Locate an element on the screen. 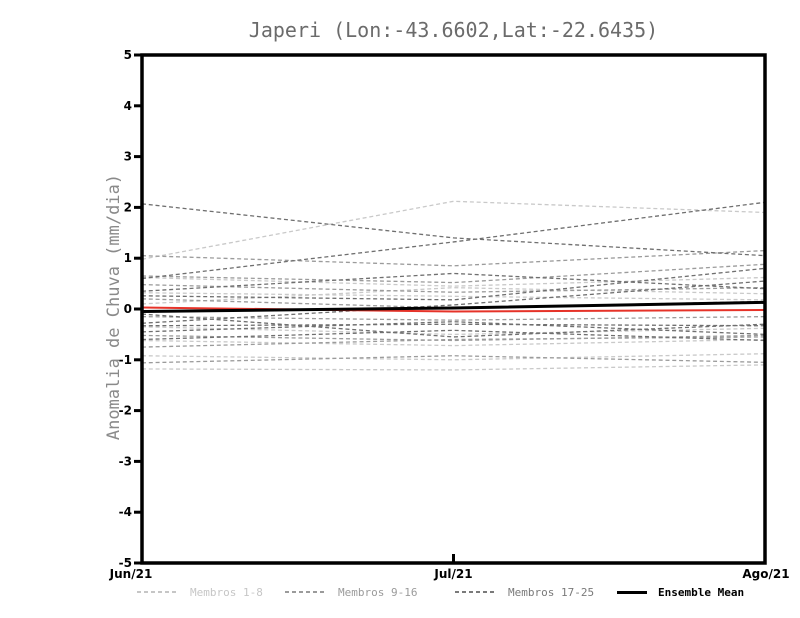  y-tick-label: 3 is located at coordinates (128, 157).